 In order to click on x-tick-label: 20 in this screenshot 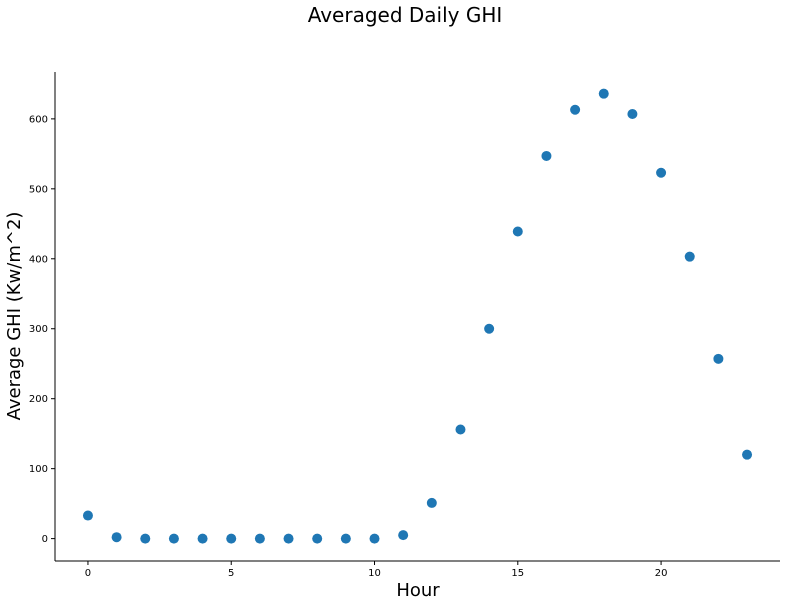, I will do `click(661, 573)`.